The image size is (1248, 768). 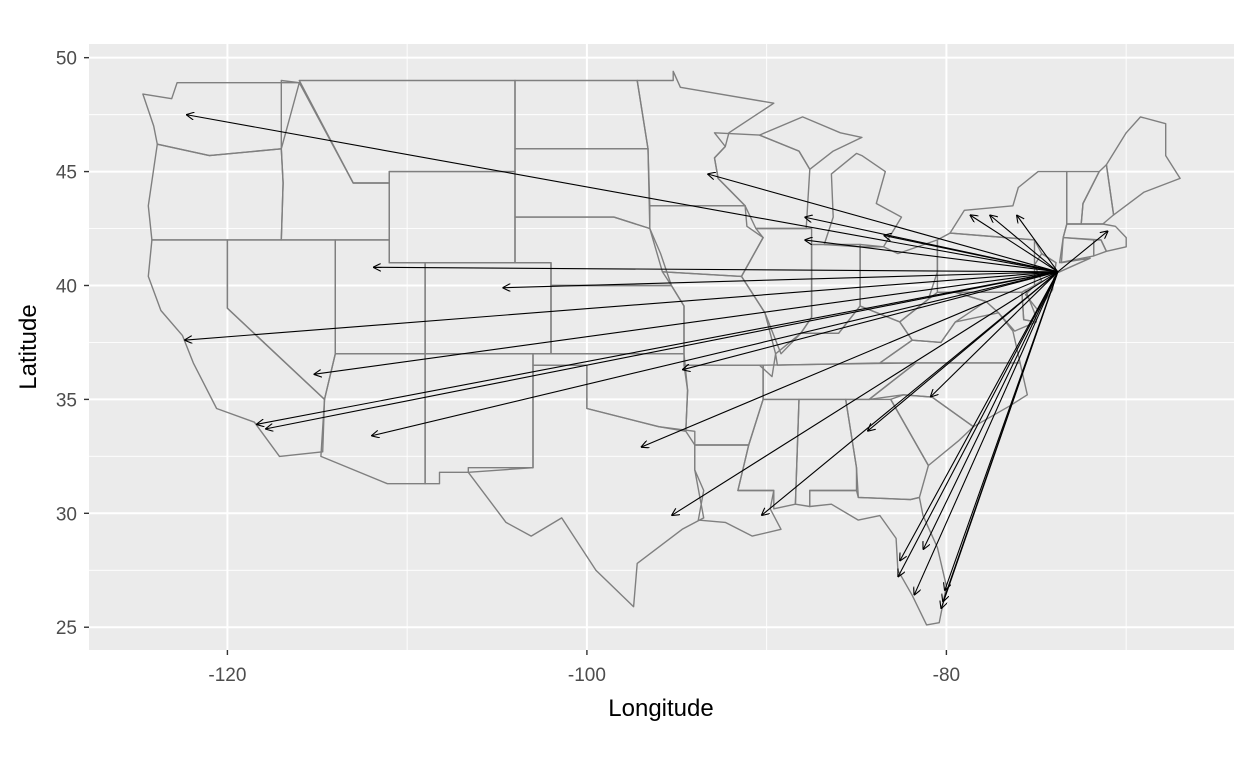 What do you see at coordinates (227, 675) in the screenshot?
I see `x-tick-label-0: -120` at bounding box center [227, 675].